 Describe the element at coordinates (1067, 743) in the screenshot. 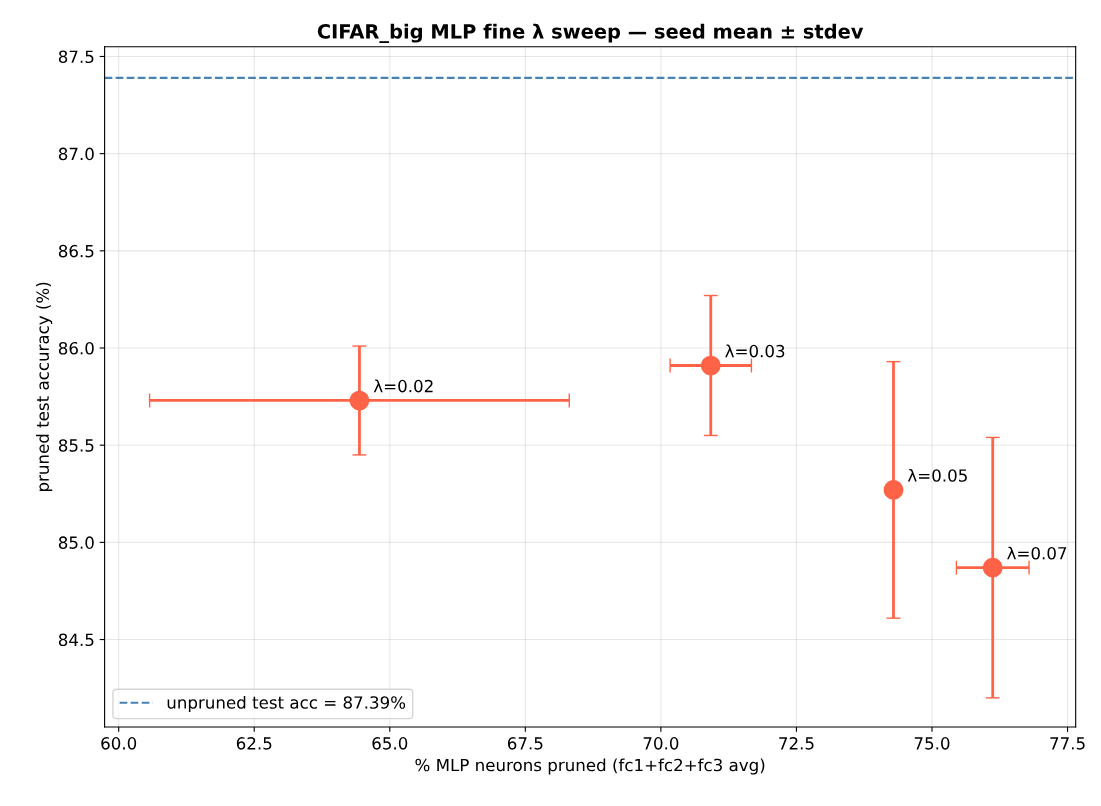

I see `x-tick-label: 77.5` at that location.